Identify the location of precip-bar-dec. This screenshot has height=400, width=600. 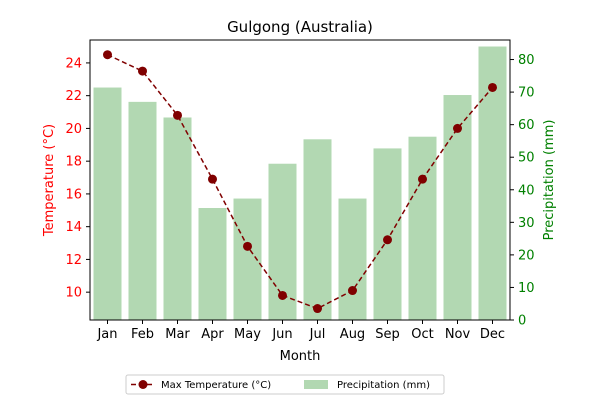
(492, 183).